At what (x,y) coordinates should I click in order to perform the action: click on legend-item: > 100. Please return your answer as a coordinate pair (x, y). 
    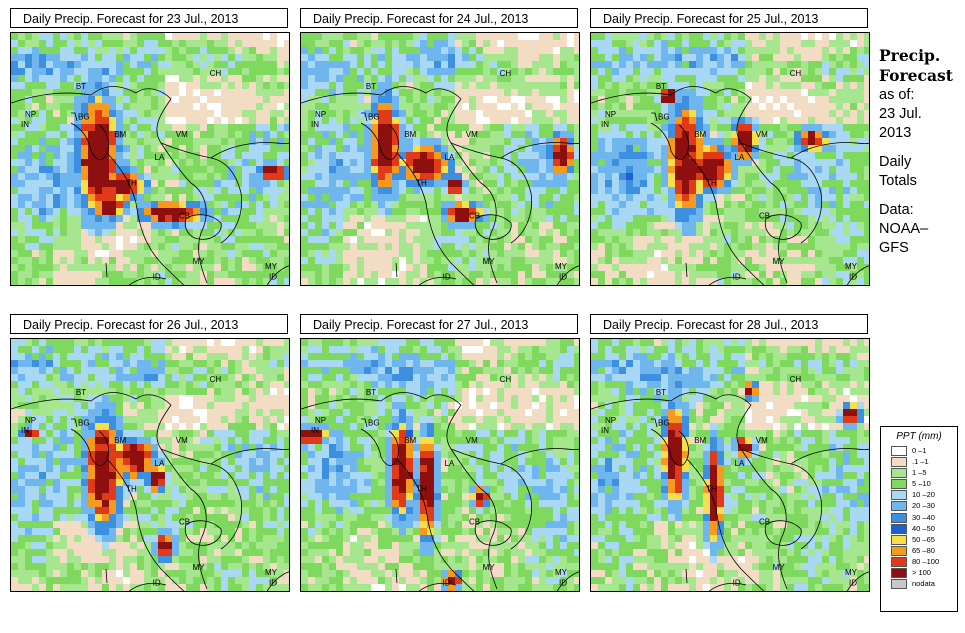
    Looking at the image, I should click on (924, 573).